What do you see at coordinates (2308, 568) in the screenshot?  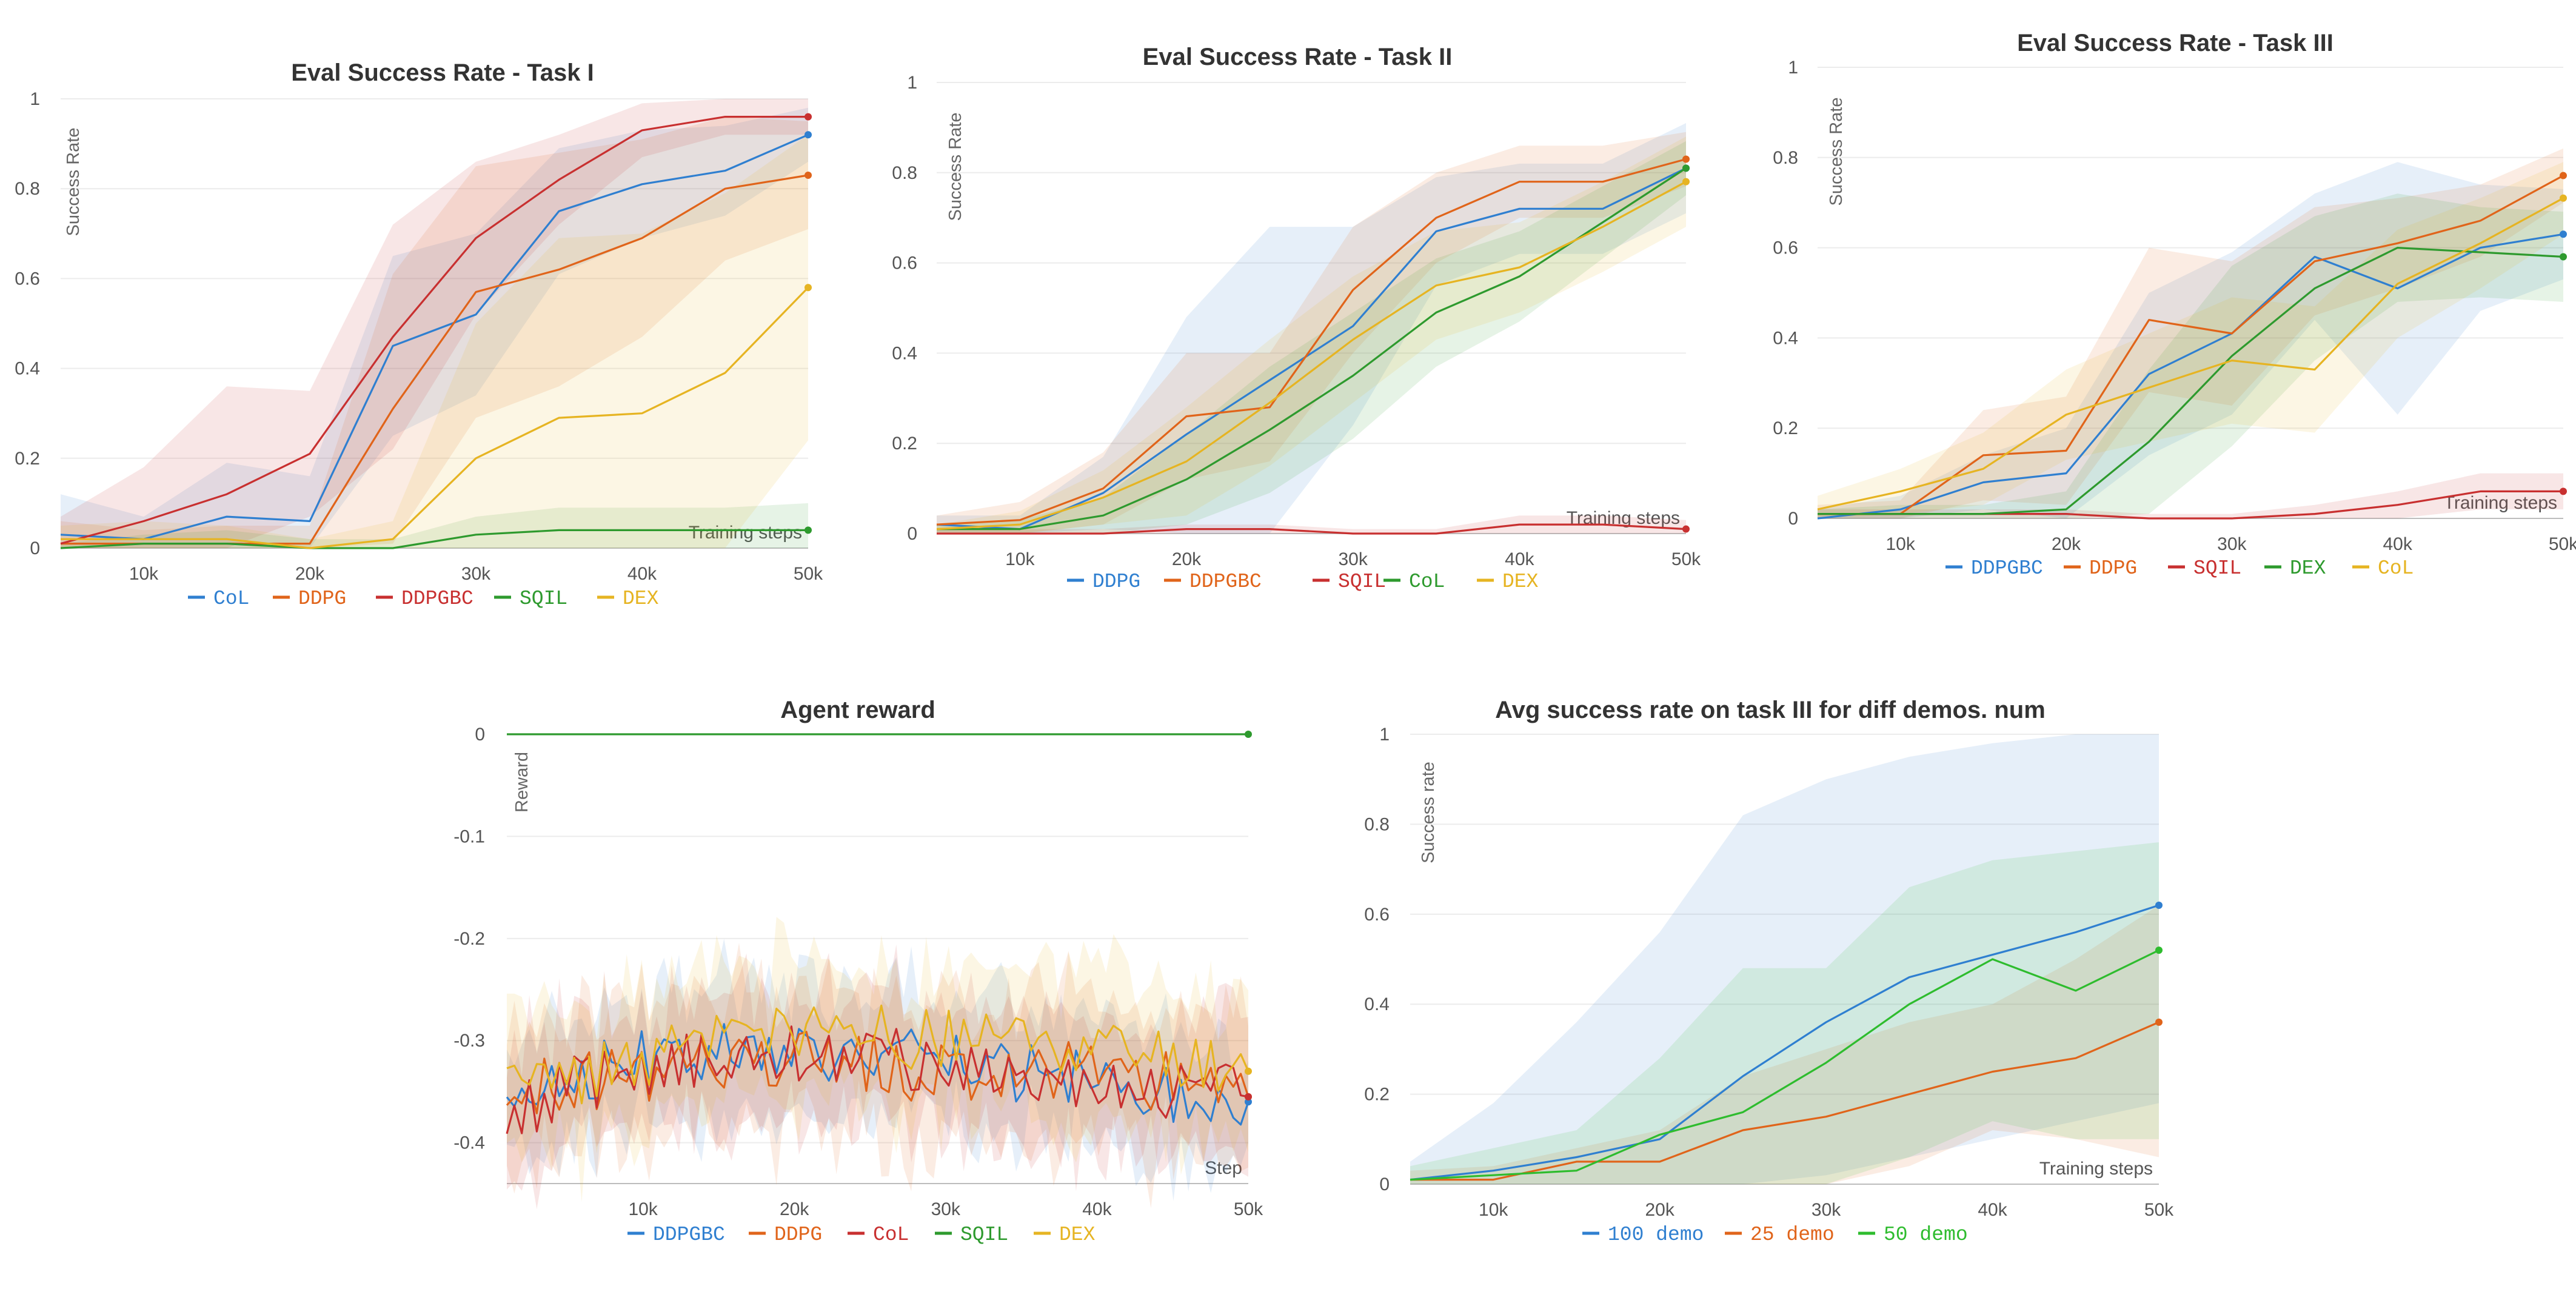 I see `legend-label: DEX` at bounding box center [2308, 568].